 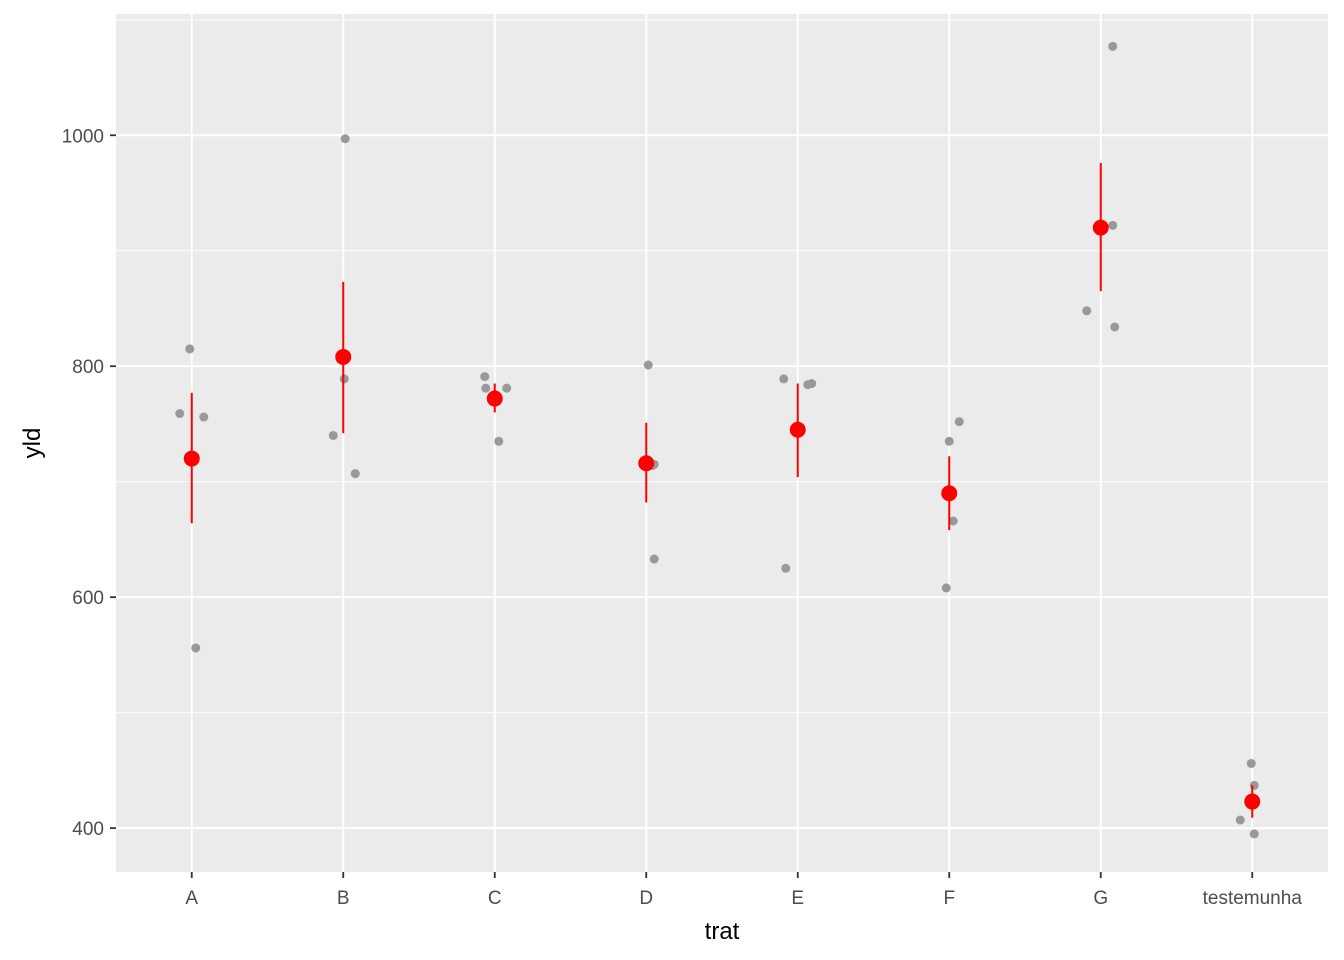 What do you see at coordinates (88, 367) in the screenshot?
I see `y-tick-label: 800` at bounding box center [88, 367].